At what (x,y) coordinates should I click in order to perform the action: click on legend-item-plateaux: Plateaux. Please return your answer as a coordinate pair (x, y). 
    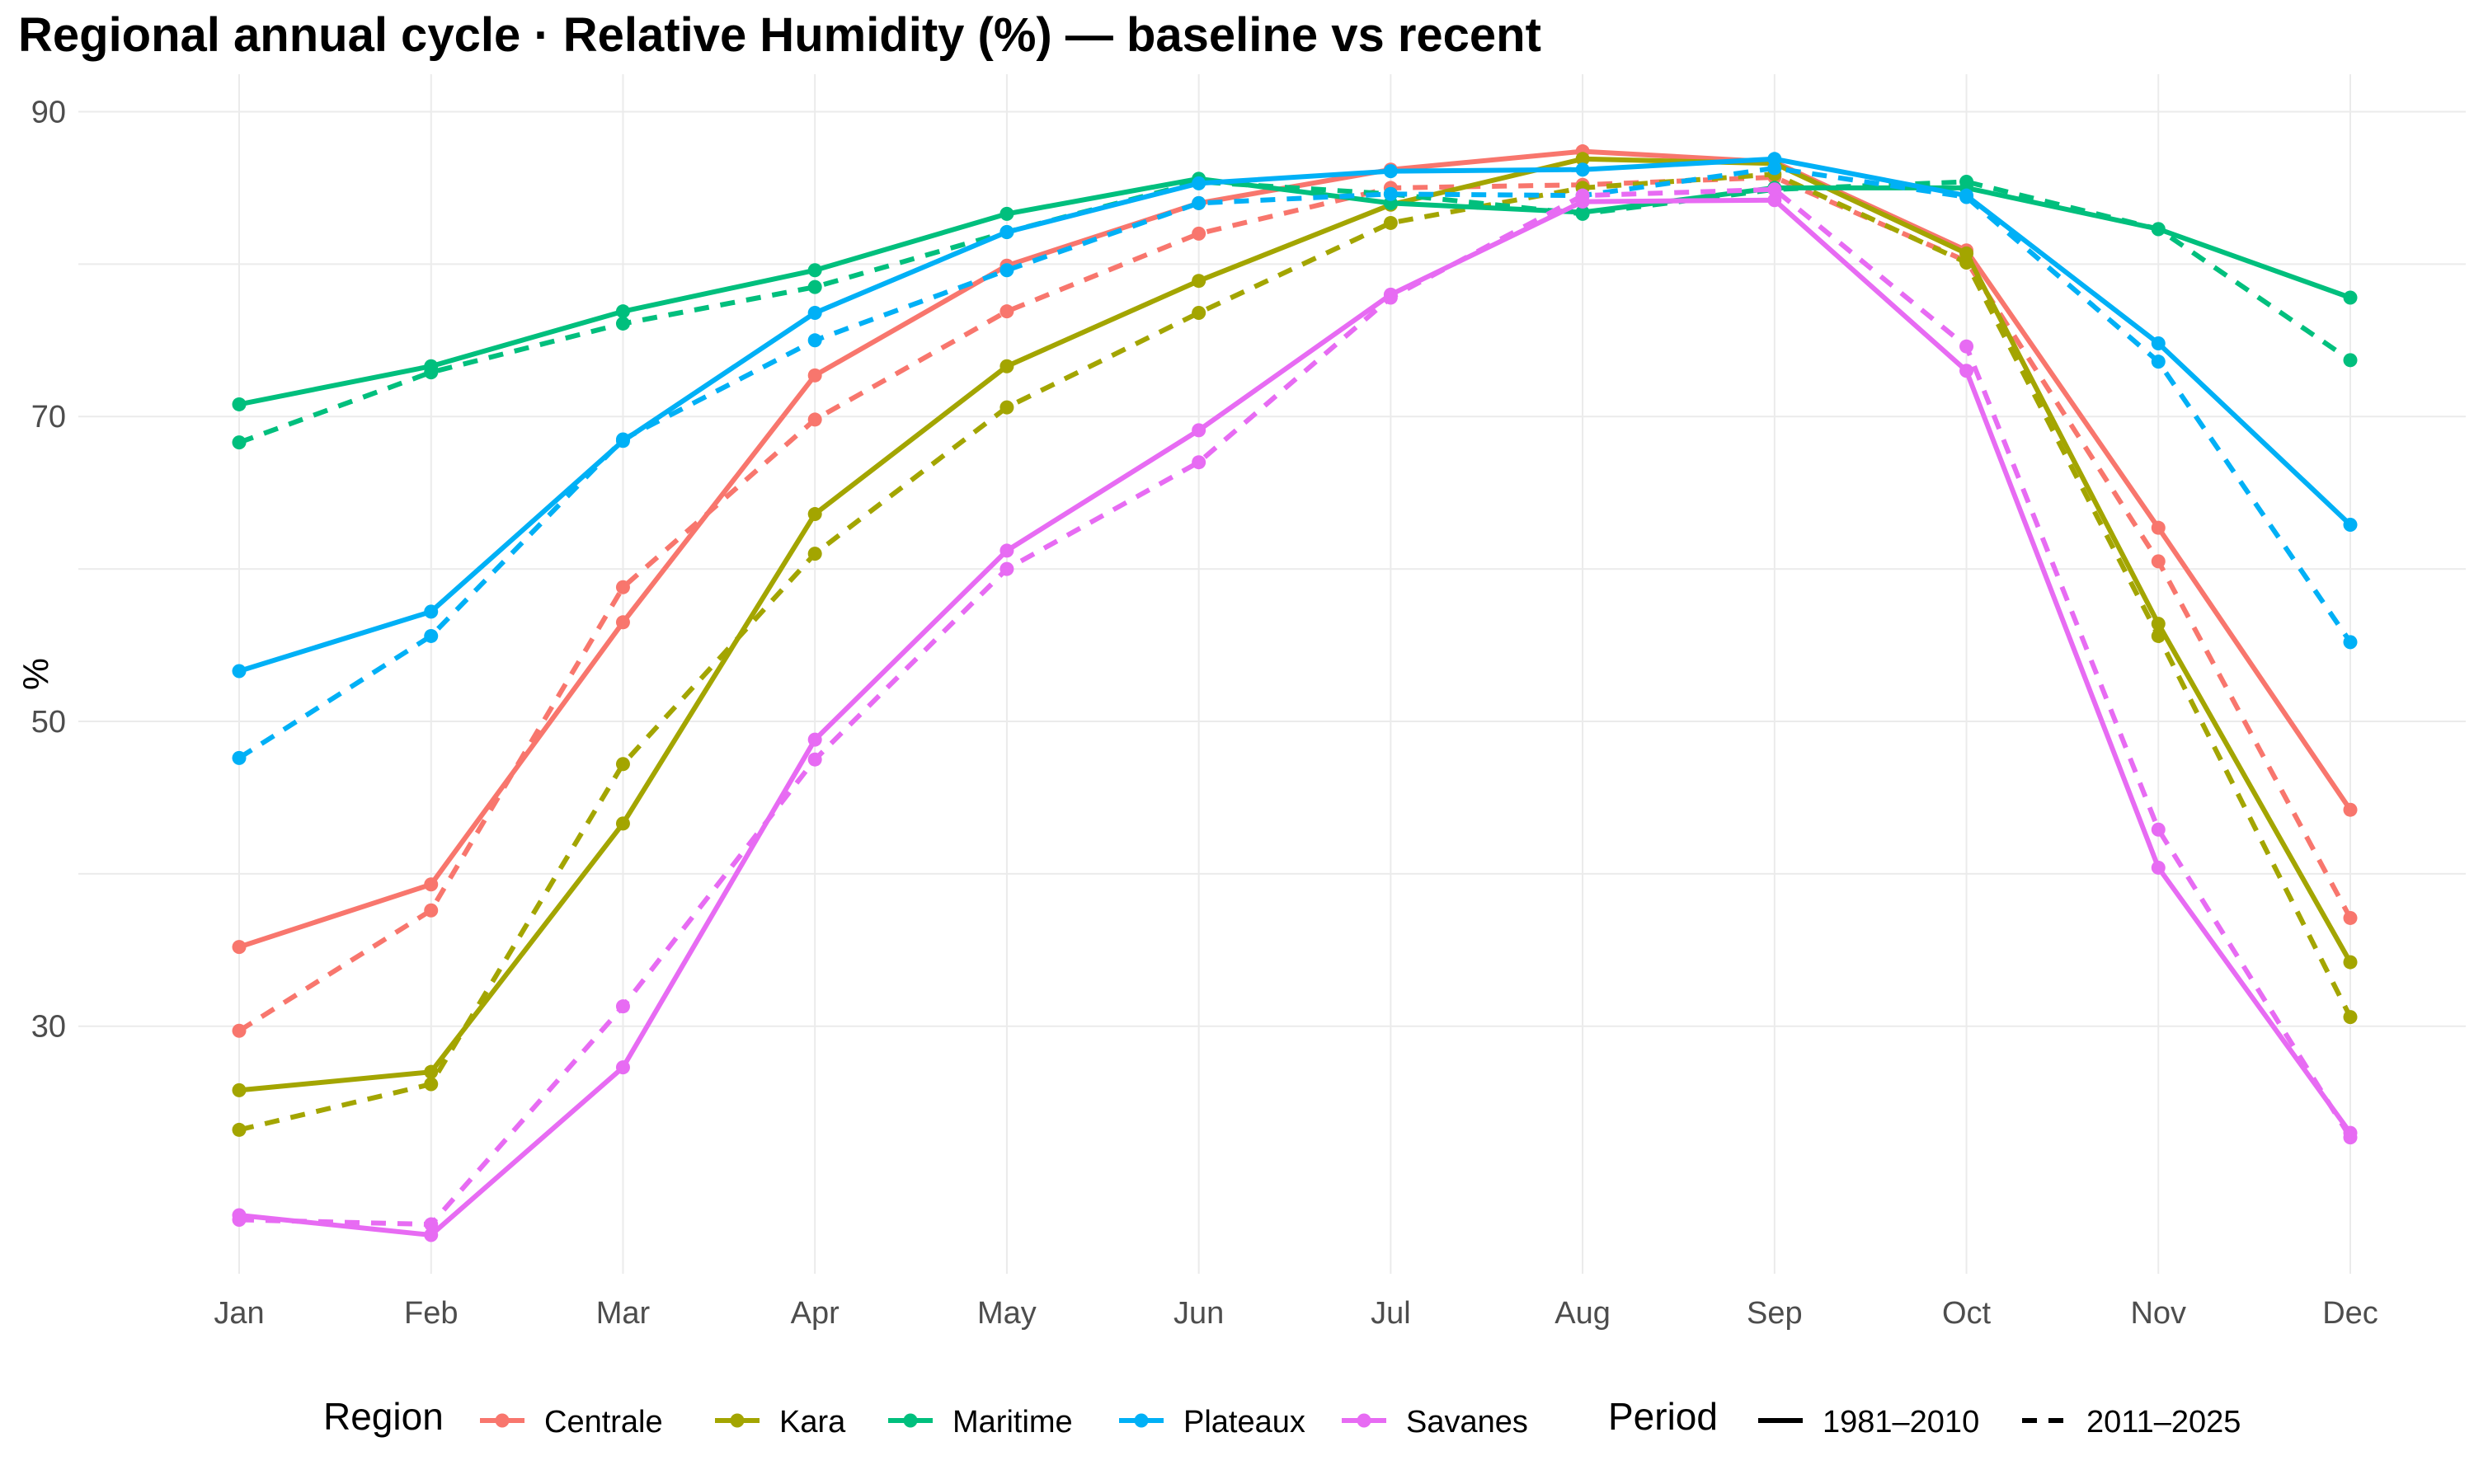
    Looking at the image, I should click on (1212, 1422).